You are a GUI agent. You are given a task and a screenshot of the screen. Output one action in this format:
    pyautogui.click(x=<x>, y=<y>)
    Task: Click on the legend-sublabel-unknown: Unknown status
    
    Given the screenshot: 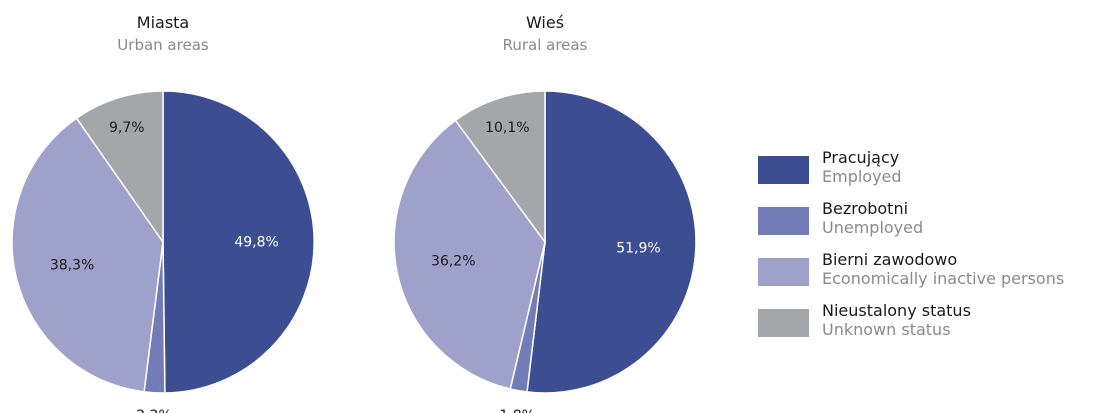 What is the action you would take?
    pyautogui.click(x=886, y=329)
    